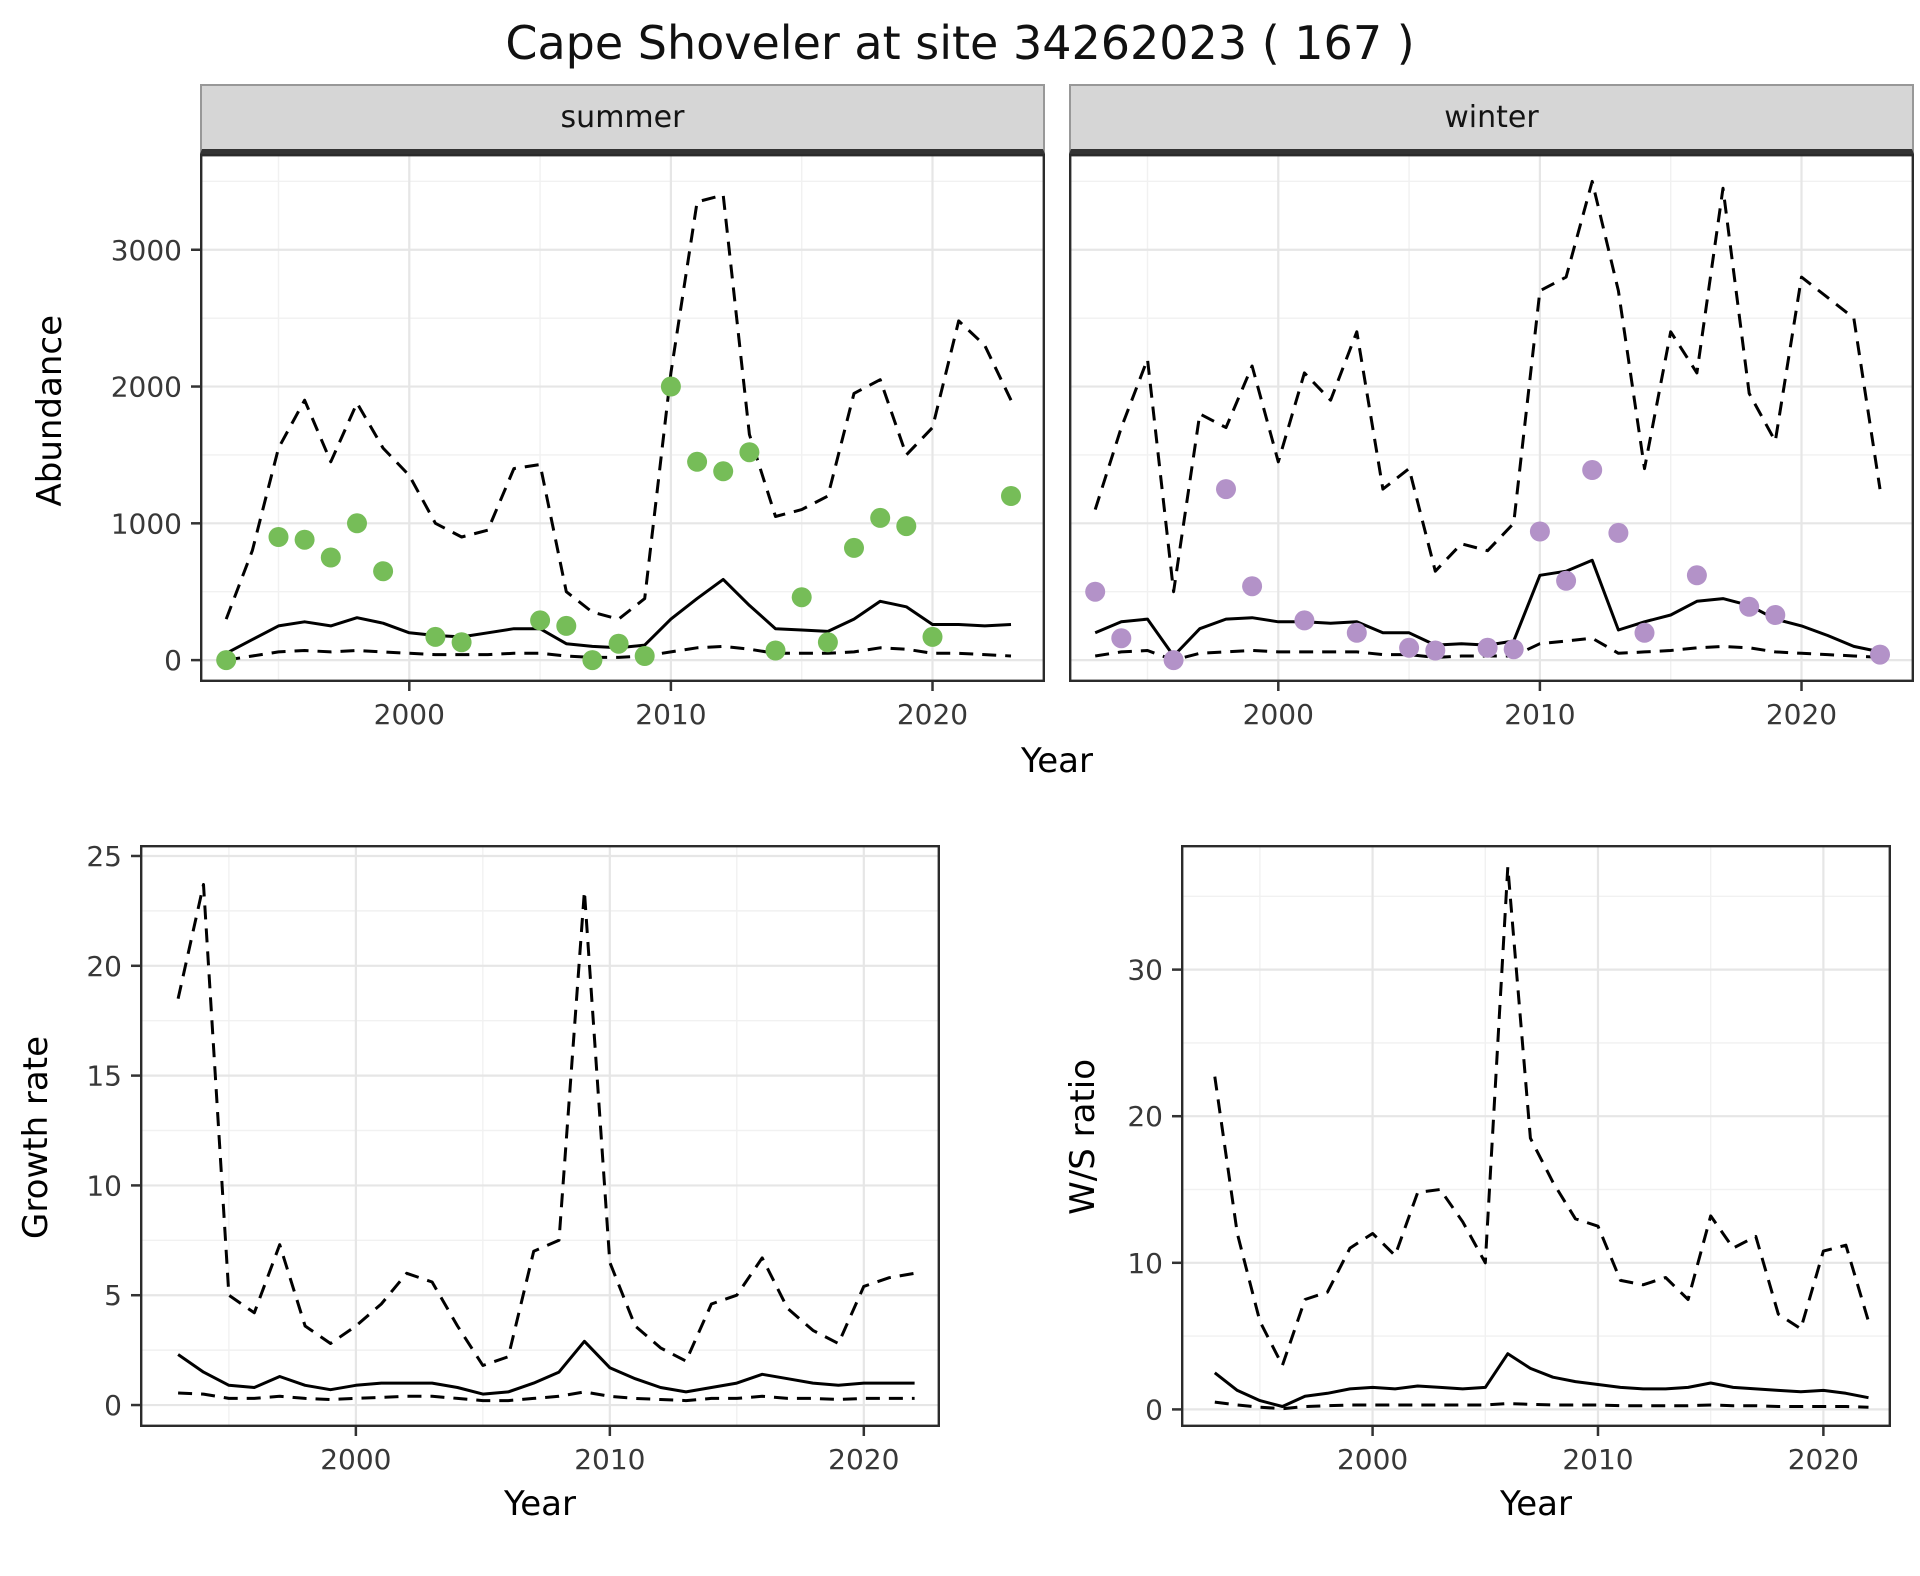 The width and height of the screenshot is (1920, 1576). What do you see at coordinates (104, 859) in the screenshot?
I see `svg-text: 25` at bounding box center [104, 859].